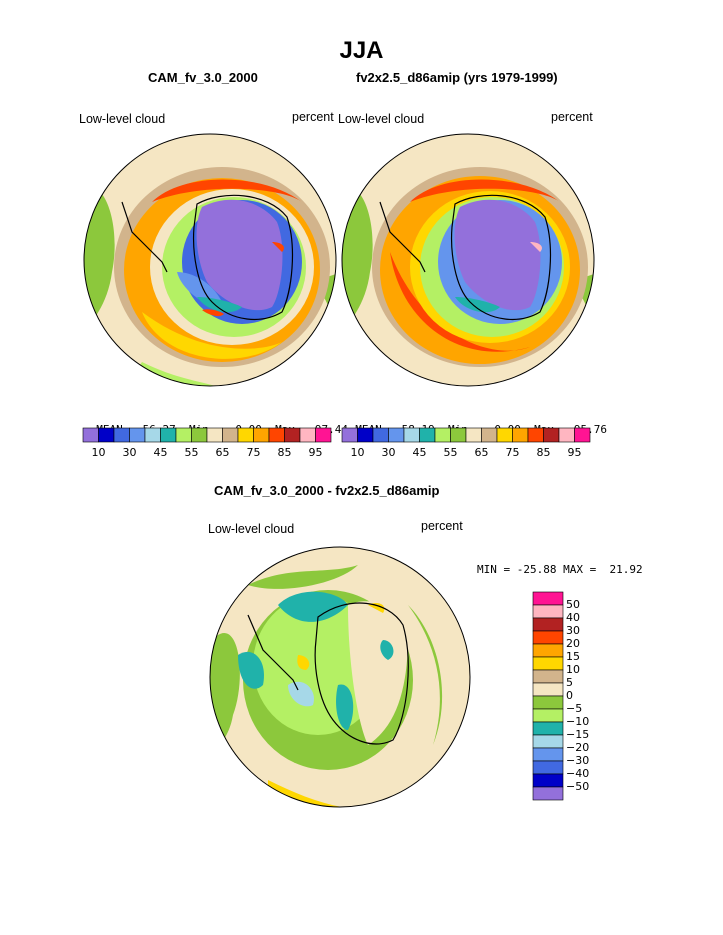 This screenshot has width=723, height=935. What do you see at coordinates (468, 260) in the screenshot?
I see `right-polar-map` at bounding box center [468, 260].